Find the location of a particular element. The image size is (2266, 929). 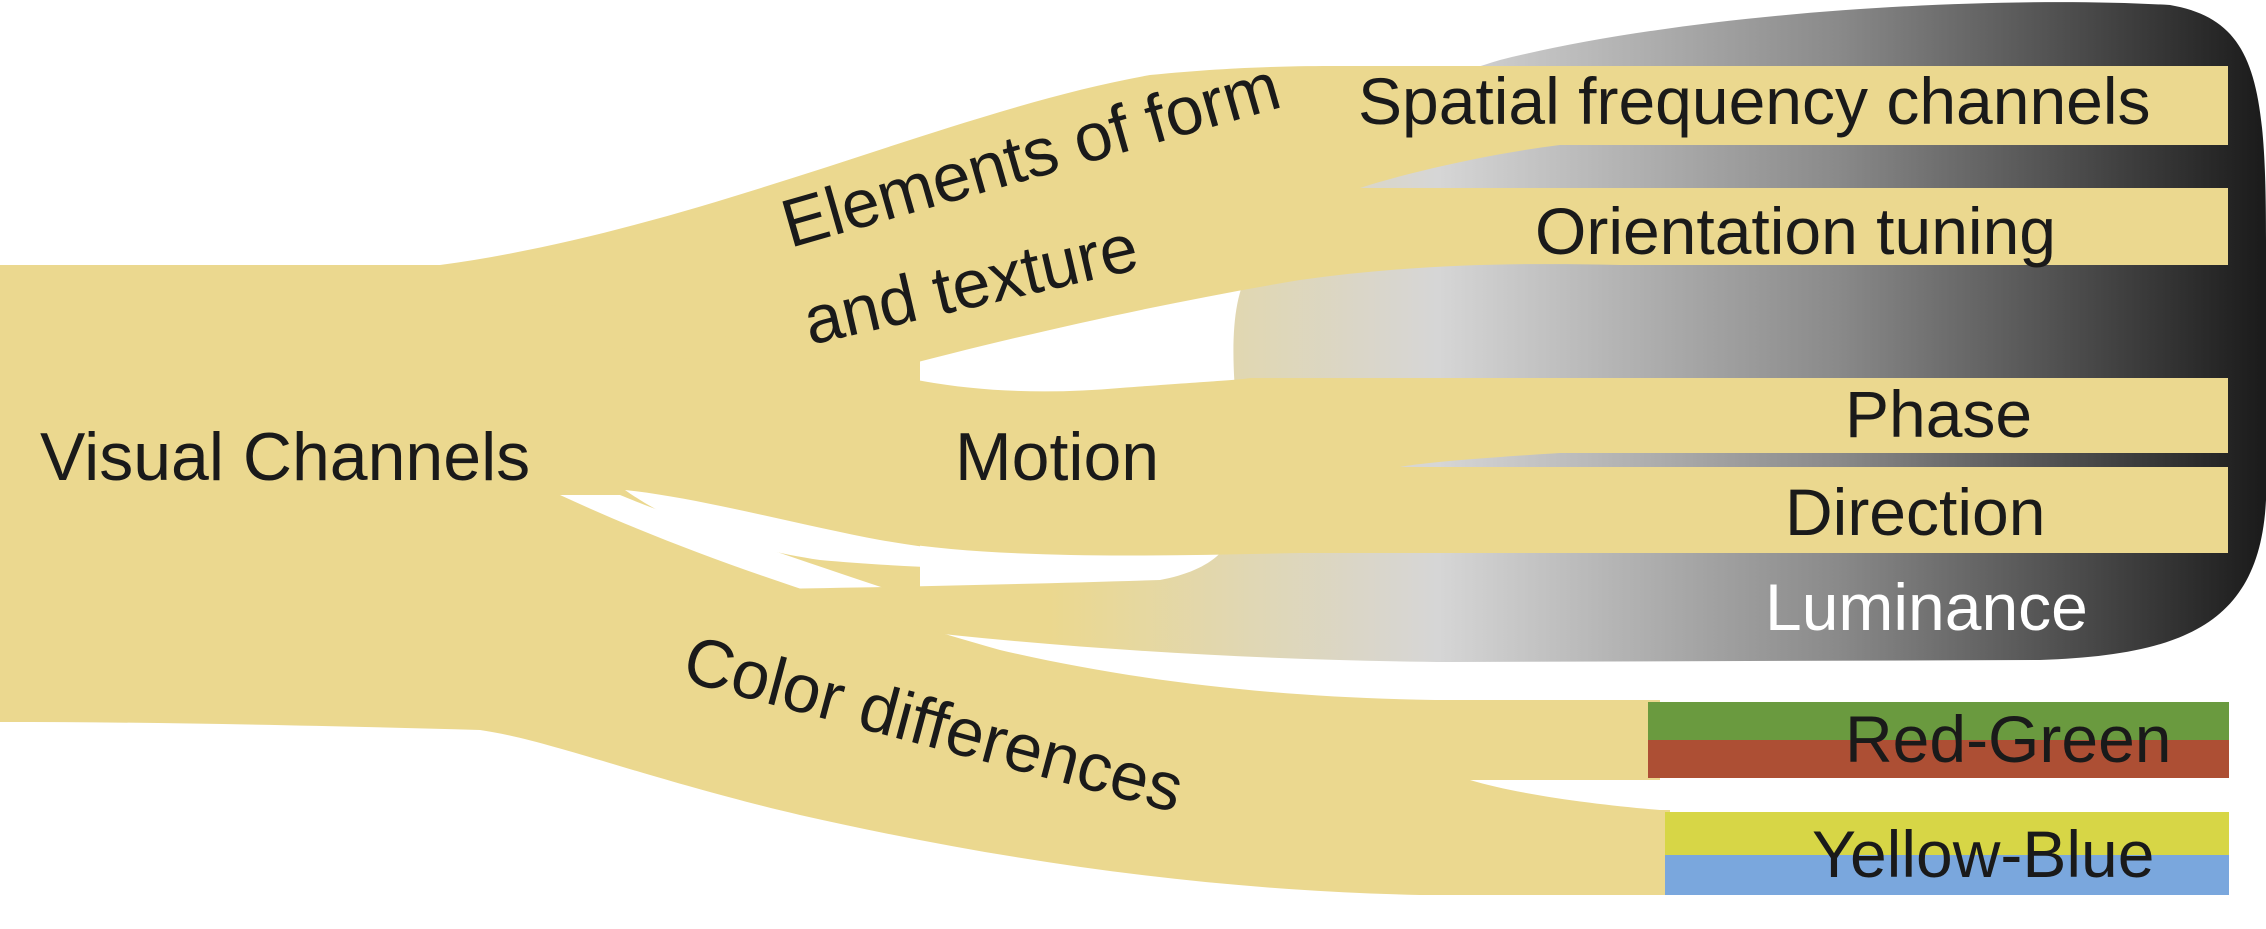

leaf-direction-label: Direction is located at coordinates (1915, 512).